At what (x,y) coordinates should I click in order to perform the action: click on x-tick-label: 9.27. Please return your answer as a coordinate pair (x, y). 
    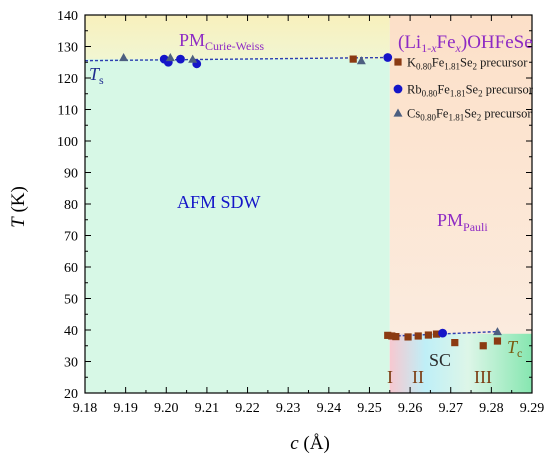
    Looking at the image, I should click on (450, 408).